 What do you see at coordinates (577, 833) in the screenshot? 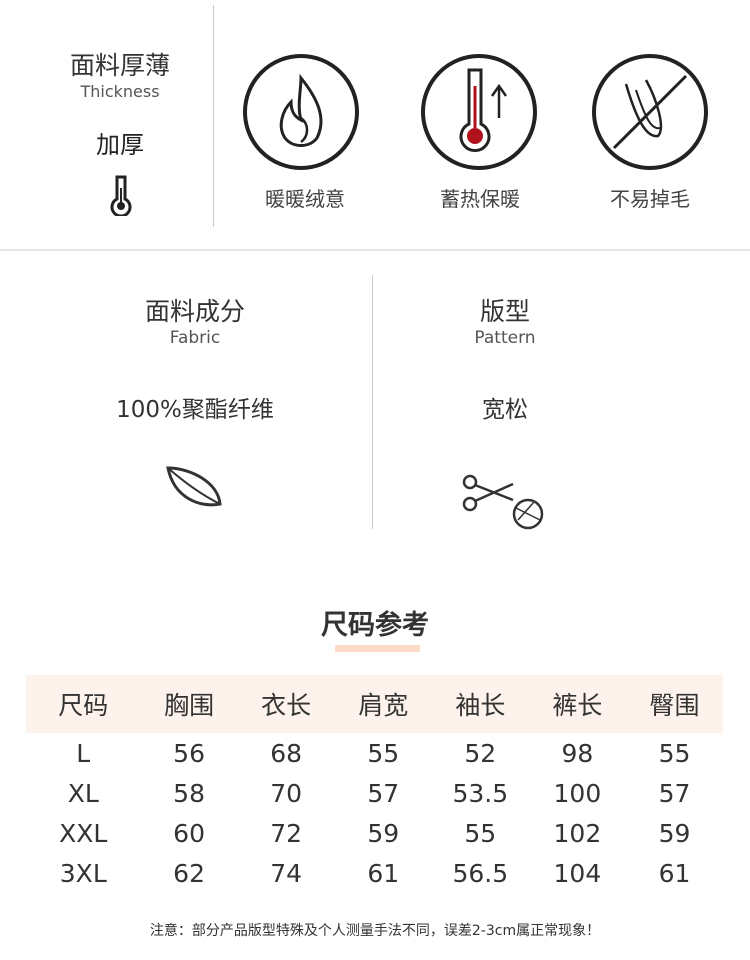
I see `table-cell: 102` at bounding box center [577, 833].